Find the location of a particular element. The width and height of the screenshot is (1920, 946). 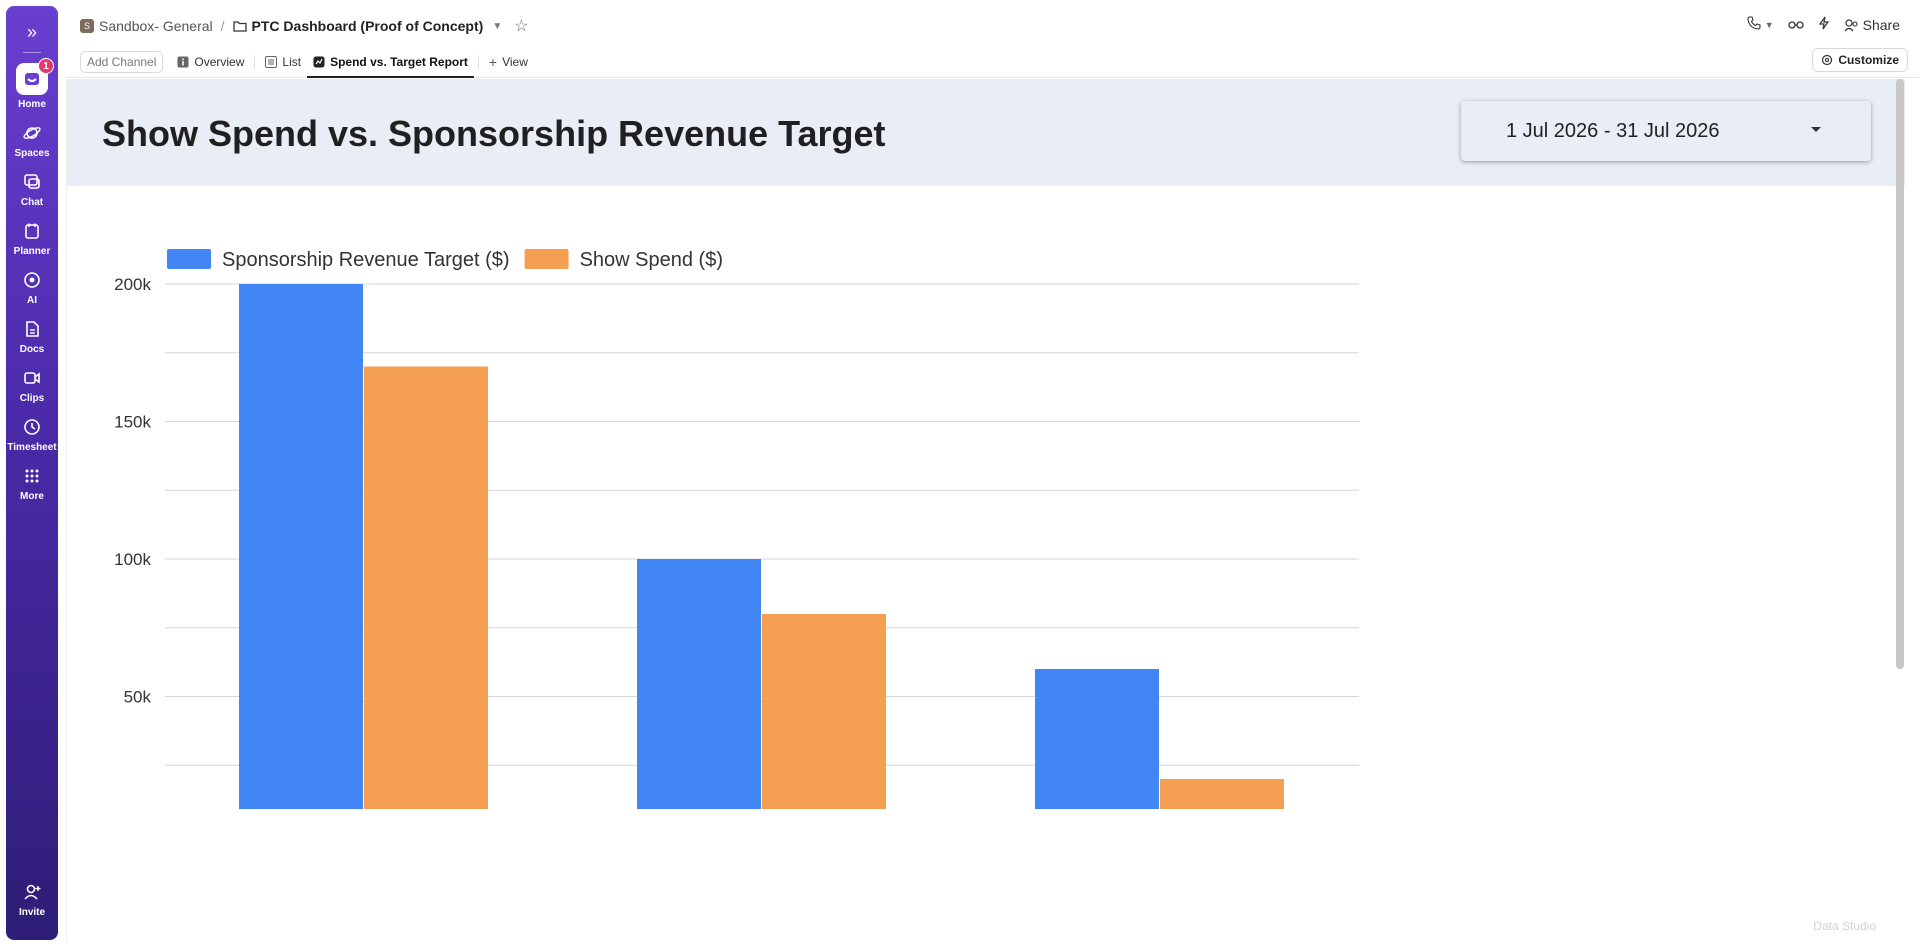

left-rail: » 1 Home Spaces Chat Planner is located at coordinates (32, 473).